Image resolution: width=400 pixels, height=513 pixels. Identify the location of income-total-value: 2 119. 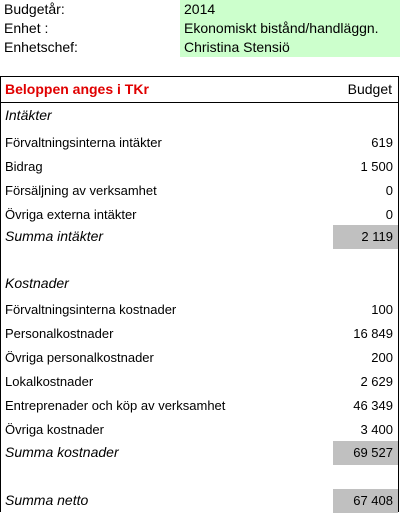
(377, 236).